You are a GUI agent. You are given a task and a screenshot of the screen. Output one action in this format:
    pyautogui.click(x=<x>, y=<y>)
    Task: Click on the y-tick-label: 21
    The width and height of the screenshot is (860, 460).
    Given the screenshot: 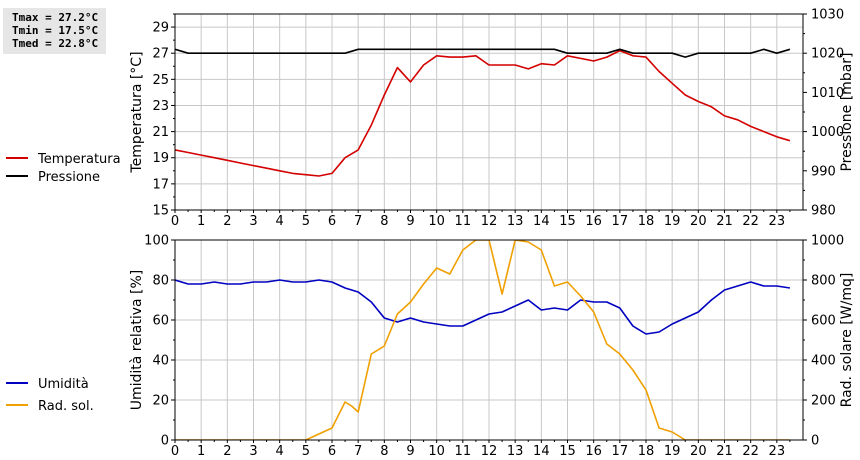 What is the action you would take?
    pyautogui.click(x=160, y=132)
    